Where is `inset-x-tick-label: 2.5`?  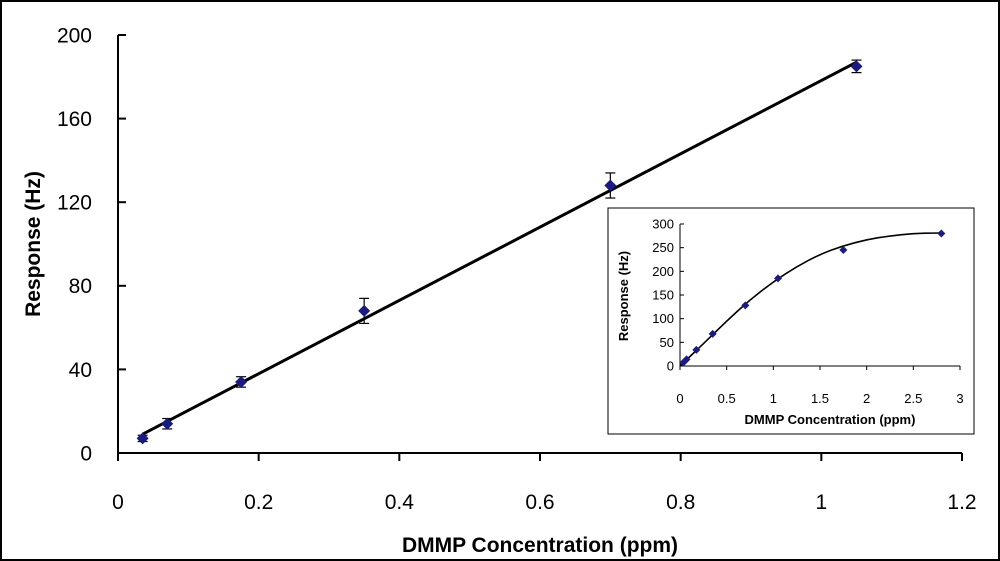
inset-x-tick-label: 2.5 is located at coordinates (913, 398).